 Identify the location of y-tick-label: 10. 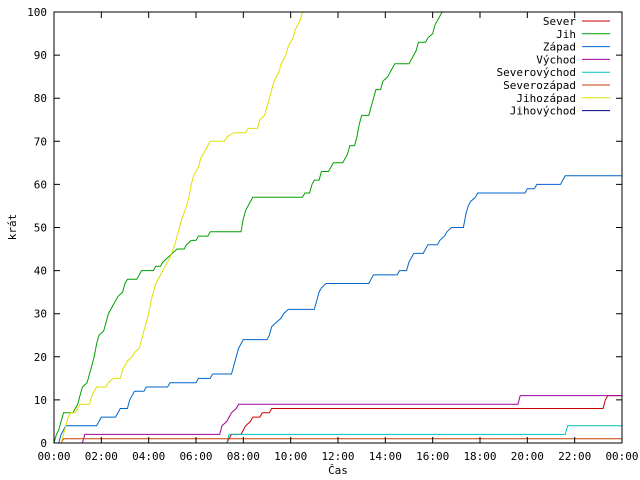
(40, 400).